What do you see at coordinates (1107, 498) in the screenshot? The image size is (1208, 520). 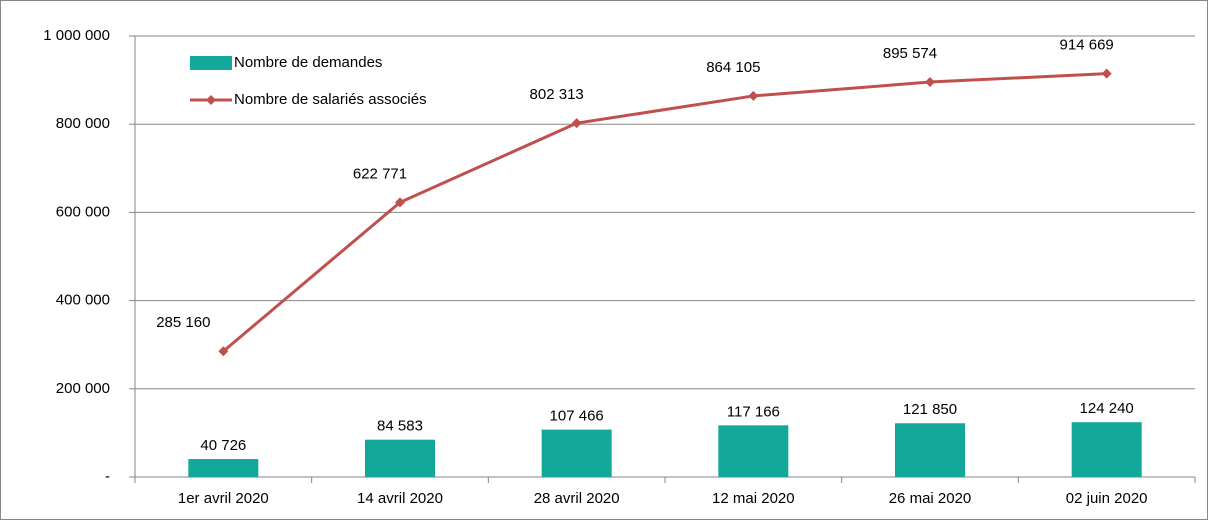 I see `x-tick-label: 02 juin 2020` at bounding box center [1107, 498].